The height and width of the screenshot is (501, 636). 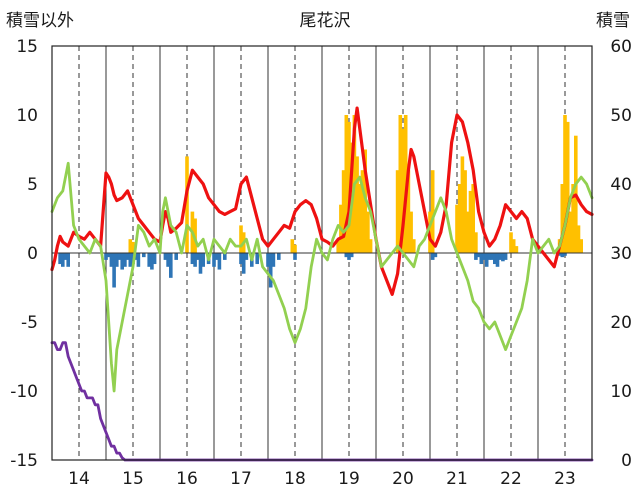 What do you see at coordinates (24, 254) in the screenshot?
I see `left-tick-labels: 15 10 5 0 -5 -10 -15` at bounding box center [24, 254].